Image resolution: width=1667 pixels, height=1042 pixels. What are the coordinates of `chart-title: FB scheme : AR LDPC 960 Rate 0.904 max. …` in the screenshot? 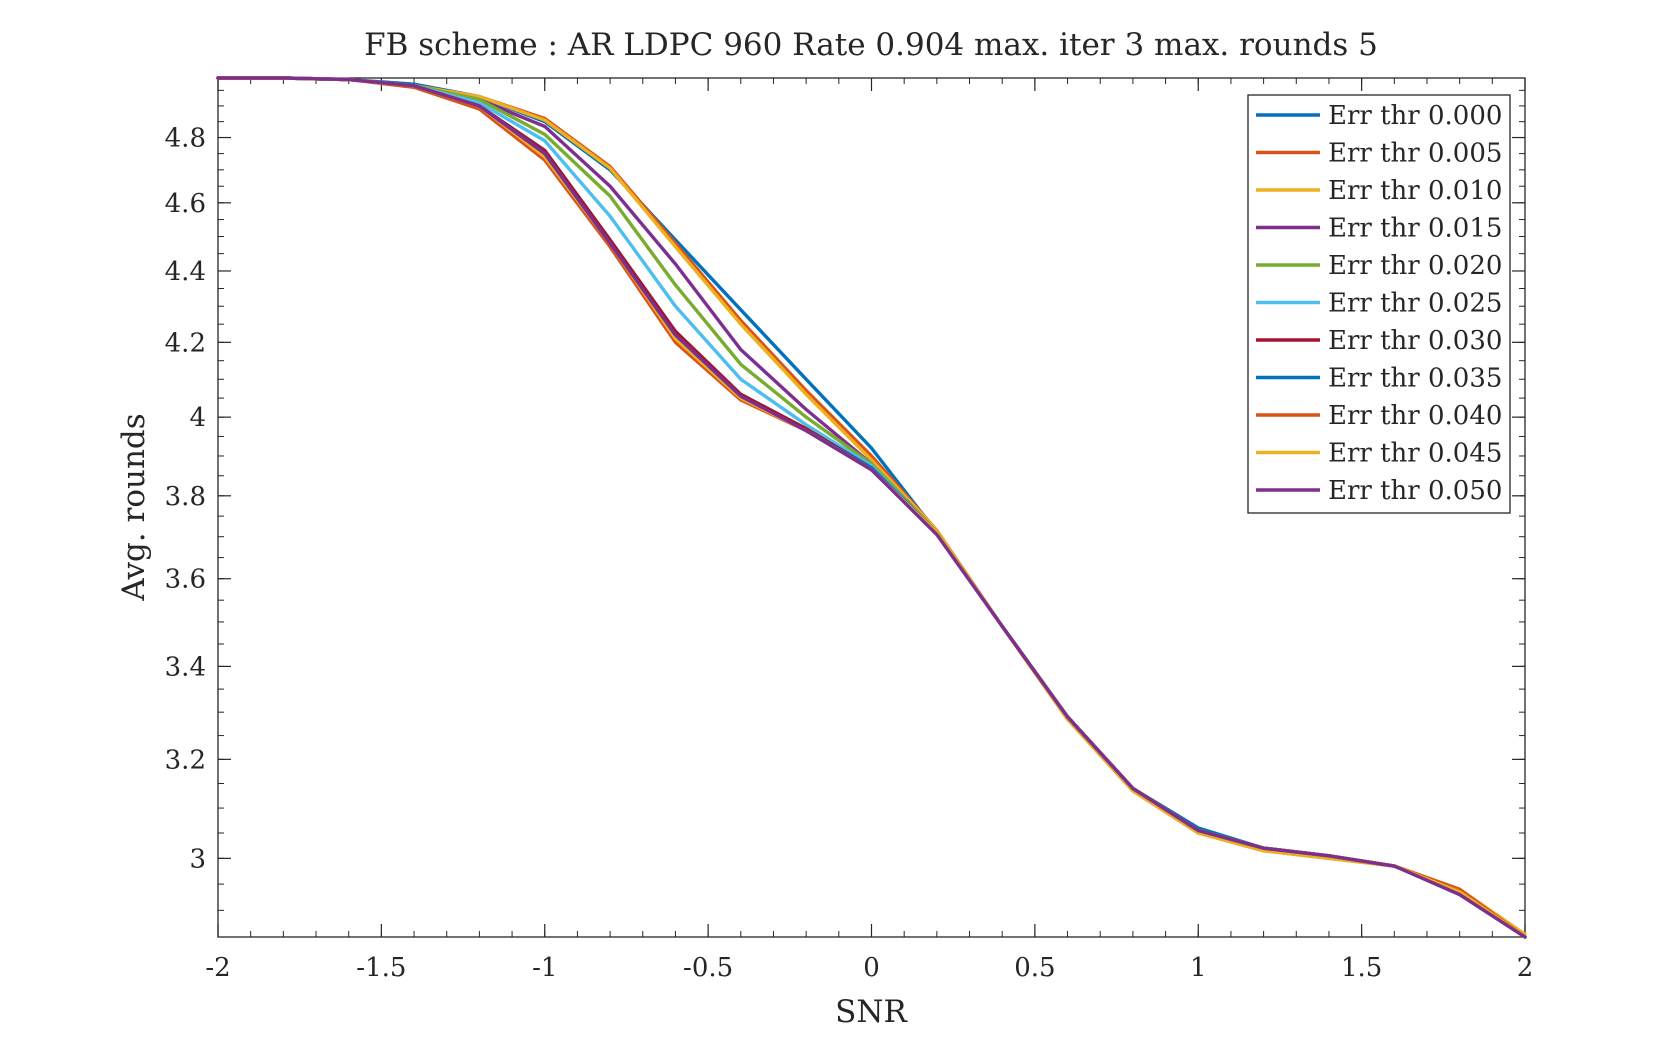 It's located at (871, 45).